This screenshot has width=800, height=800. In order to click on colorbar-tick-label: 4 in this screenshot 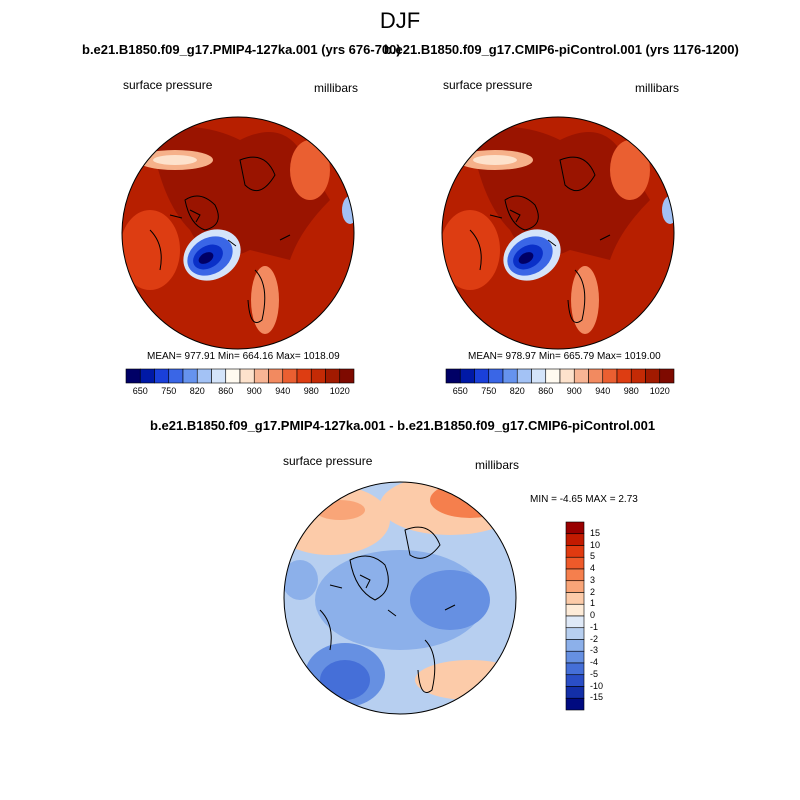, I will do `click(593, 568)`.